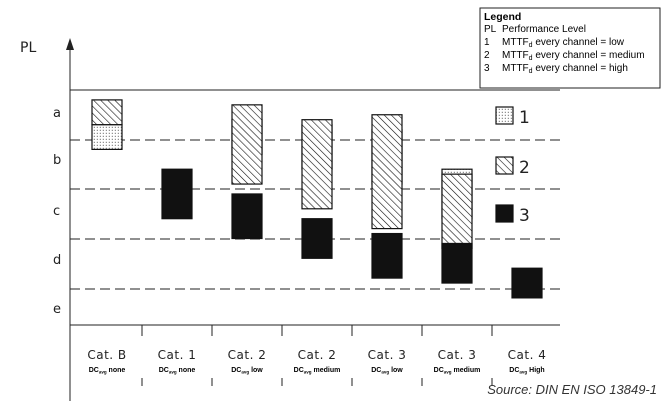 Image resolution: width=663 pixels, height=401 pixels. Describe the element at coordinates (28, 48) in the screenshot. I see `y-axis-label: PL` at that location.